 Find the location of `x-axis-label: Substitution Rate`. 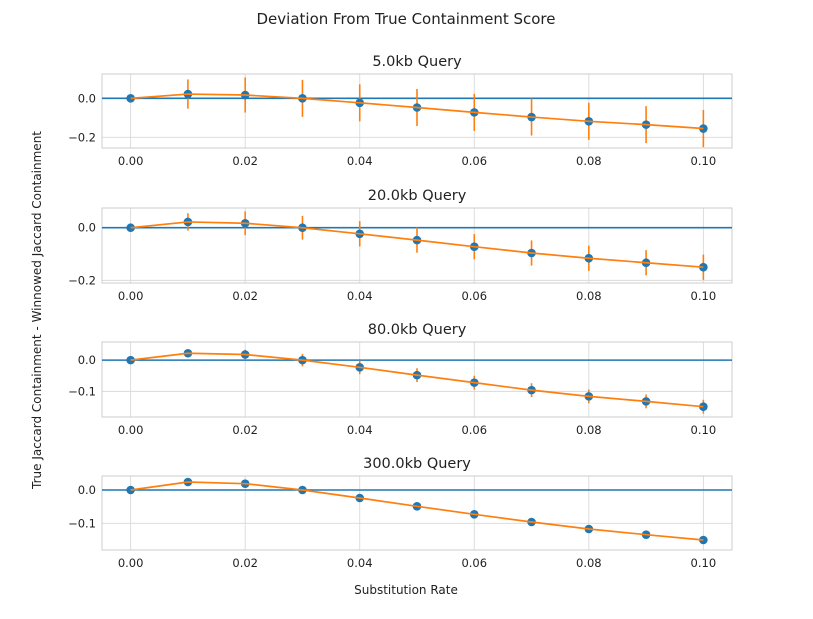

x-axis-label: Substitution Rate is located at coordinates (406, 590).